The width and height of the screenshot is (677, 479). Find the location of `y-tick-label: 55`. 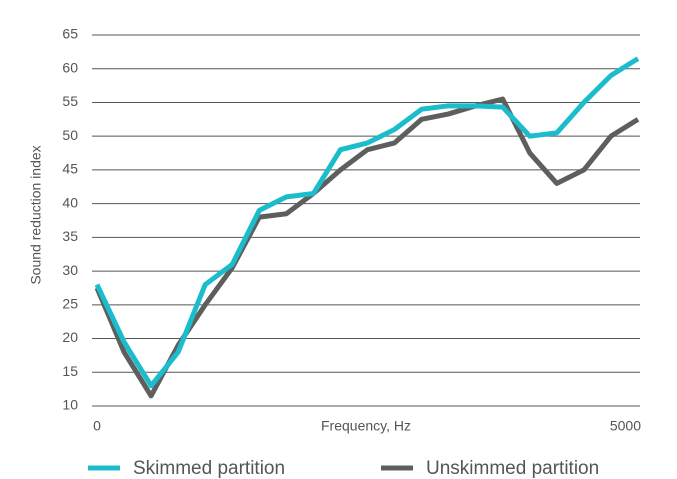

y-tick-label: 55 is located at coordinates (70, 101).